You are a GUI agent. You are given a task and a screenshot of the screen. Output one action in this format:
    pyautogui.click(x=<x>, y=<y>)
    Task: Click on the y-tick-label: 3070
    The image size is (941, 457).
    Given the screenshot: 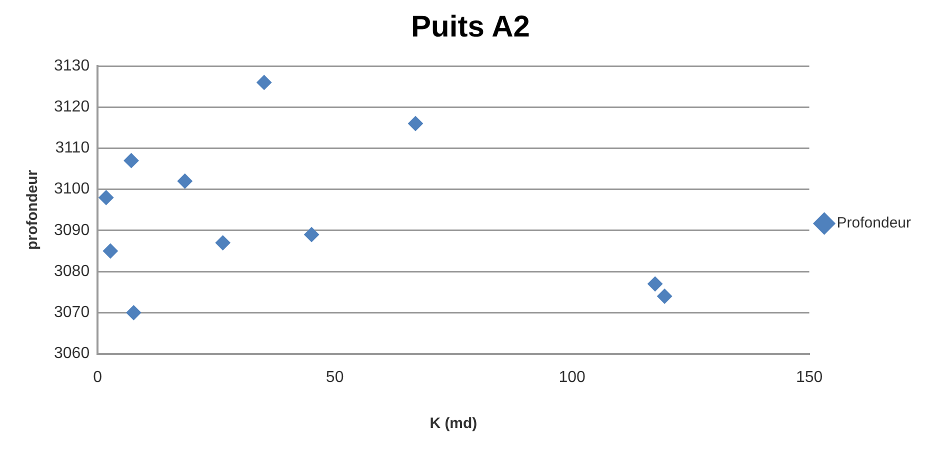 What is the action you would take?
    pyautogui.click(x=72, y=313)
    